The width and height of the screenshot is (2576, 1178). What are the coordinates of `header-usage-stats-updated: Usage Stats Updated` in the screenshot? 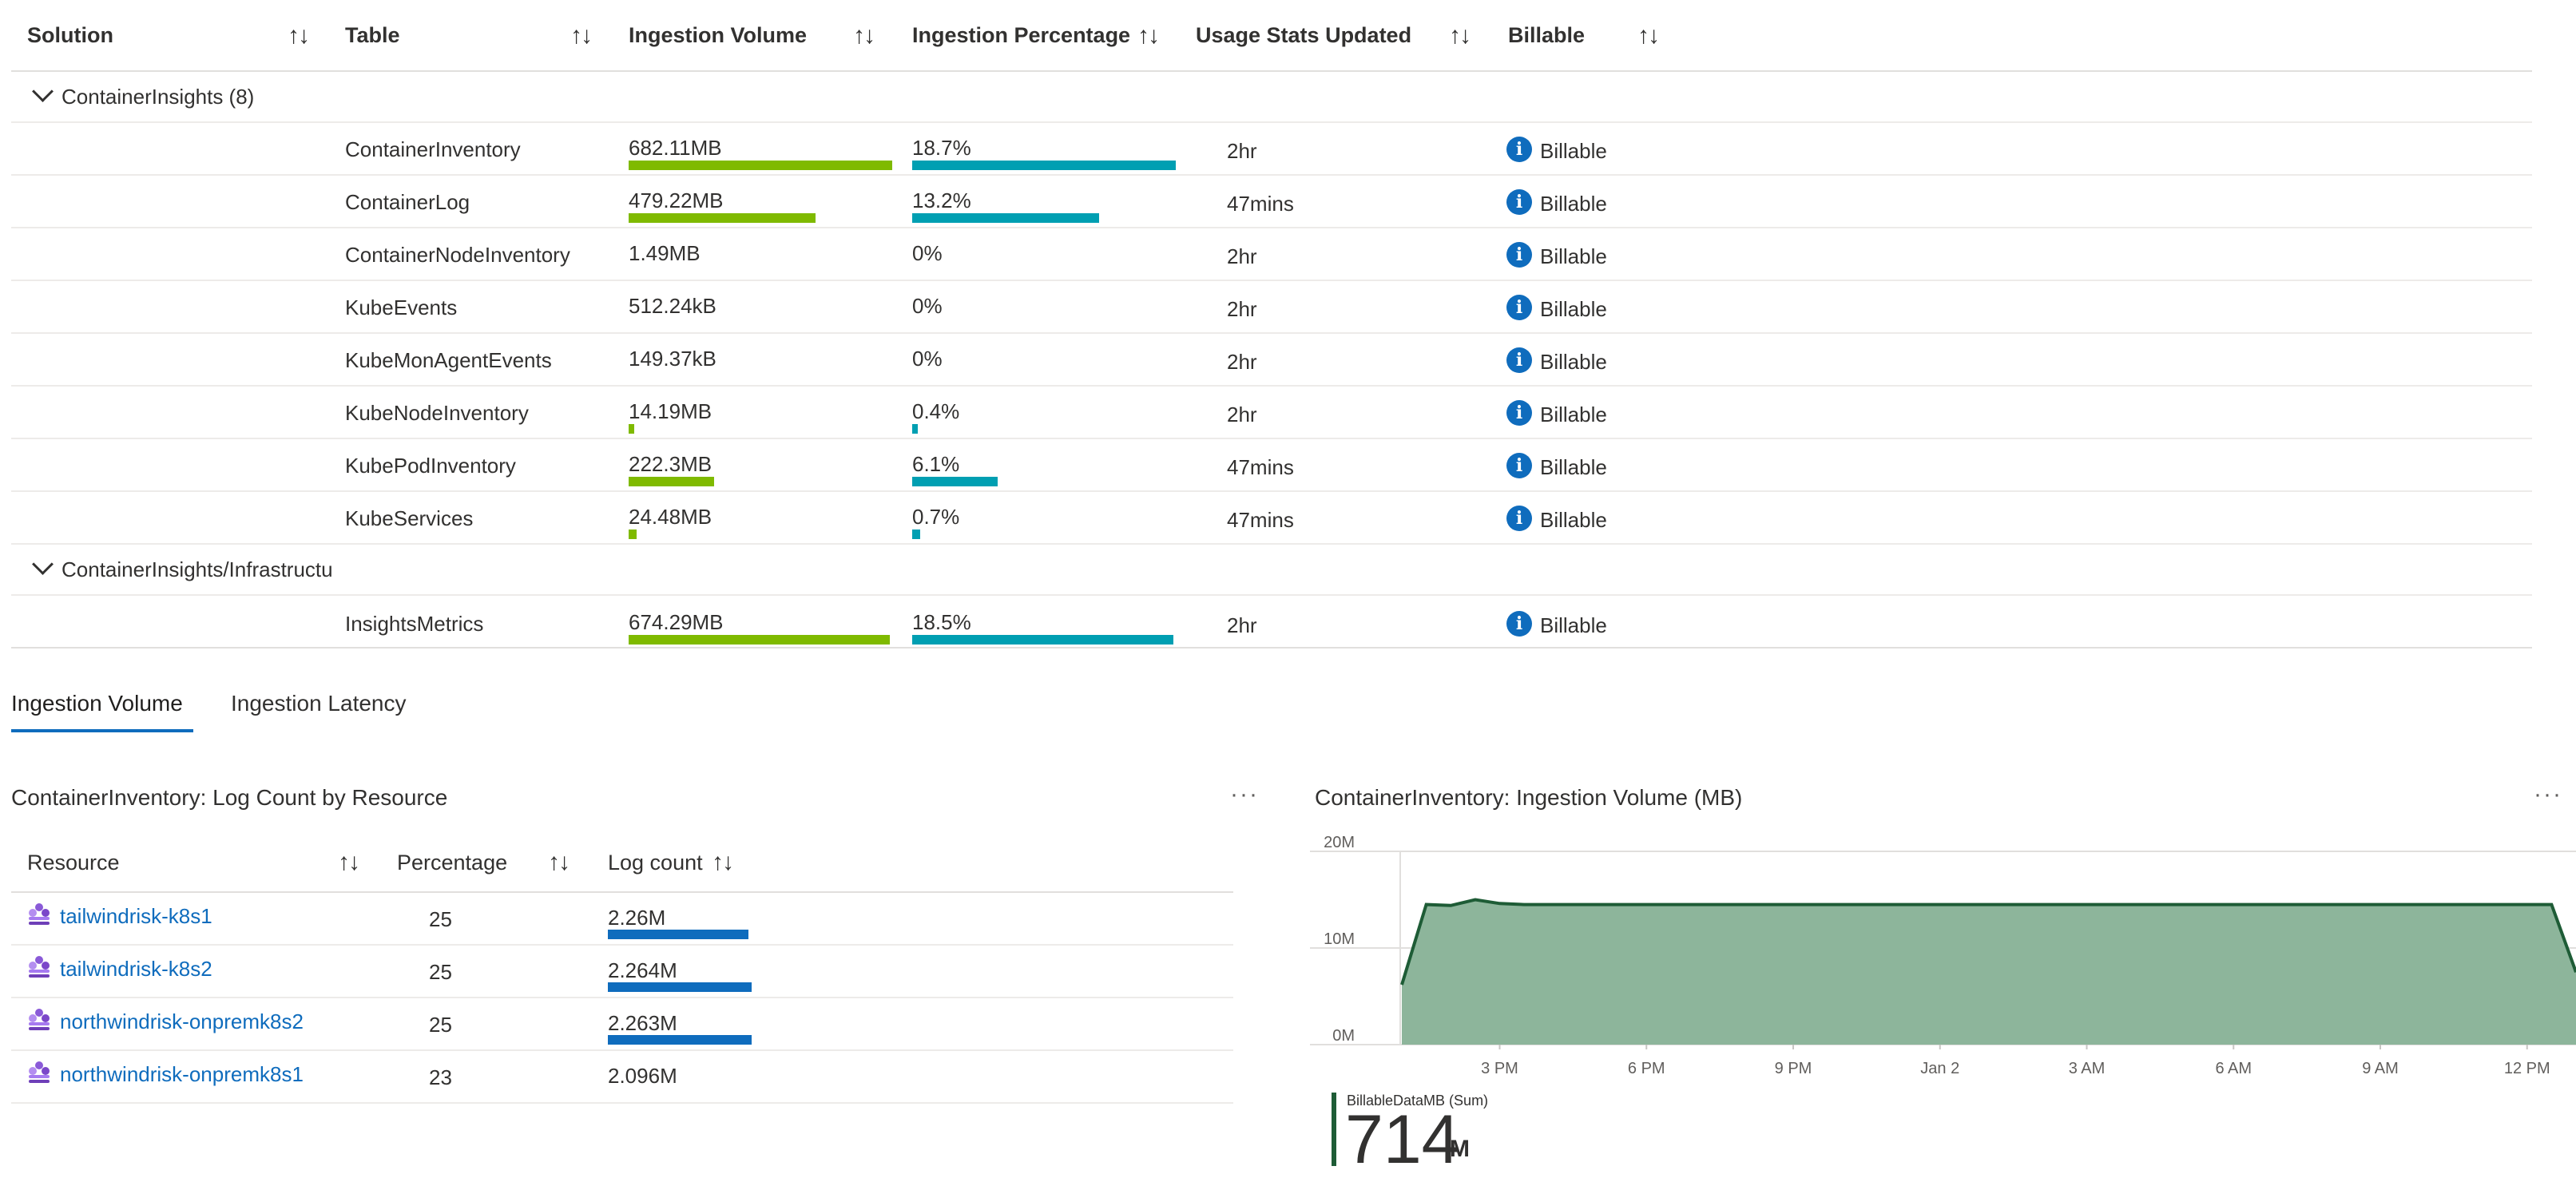 It's located at (1304, 34).